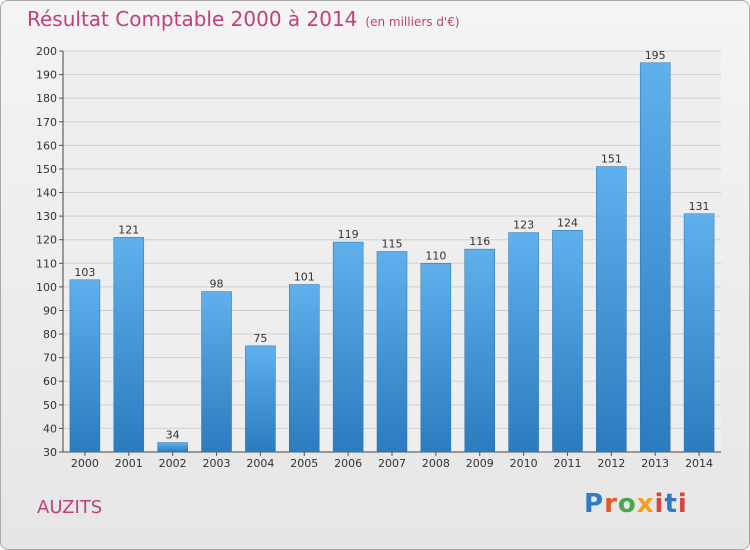  I want to click on data-label: 195, so click(655, 55).